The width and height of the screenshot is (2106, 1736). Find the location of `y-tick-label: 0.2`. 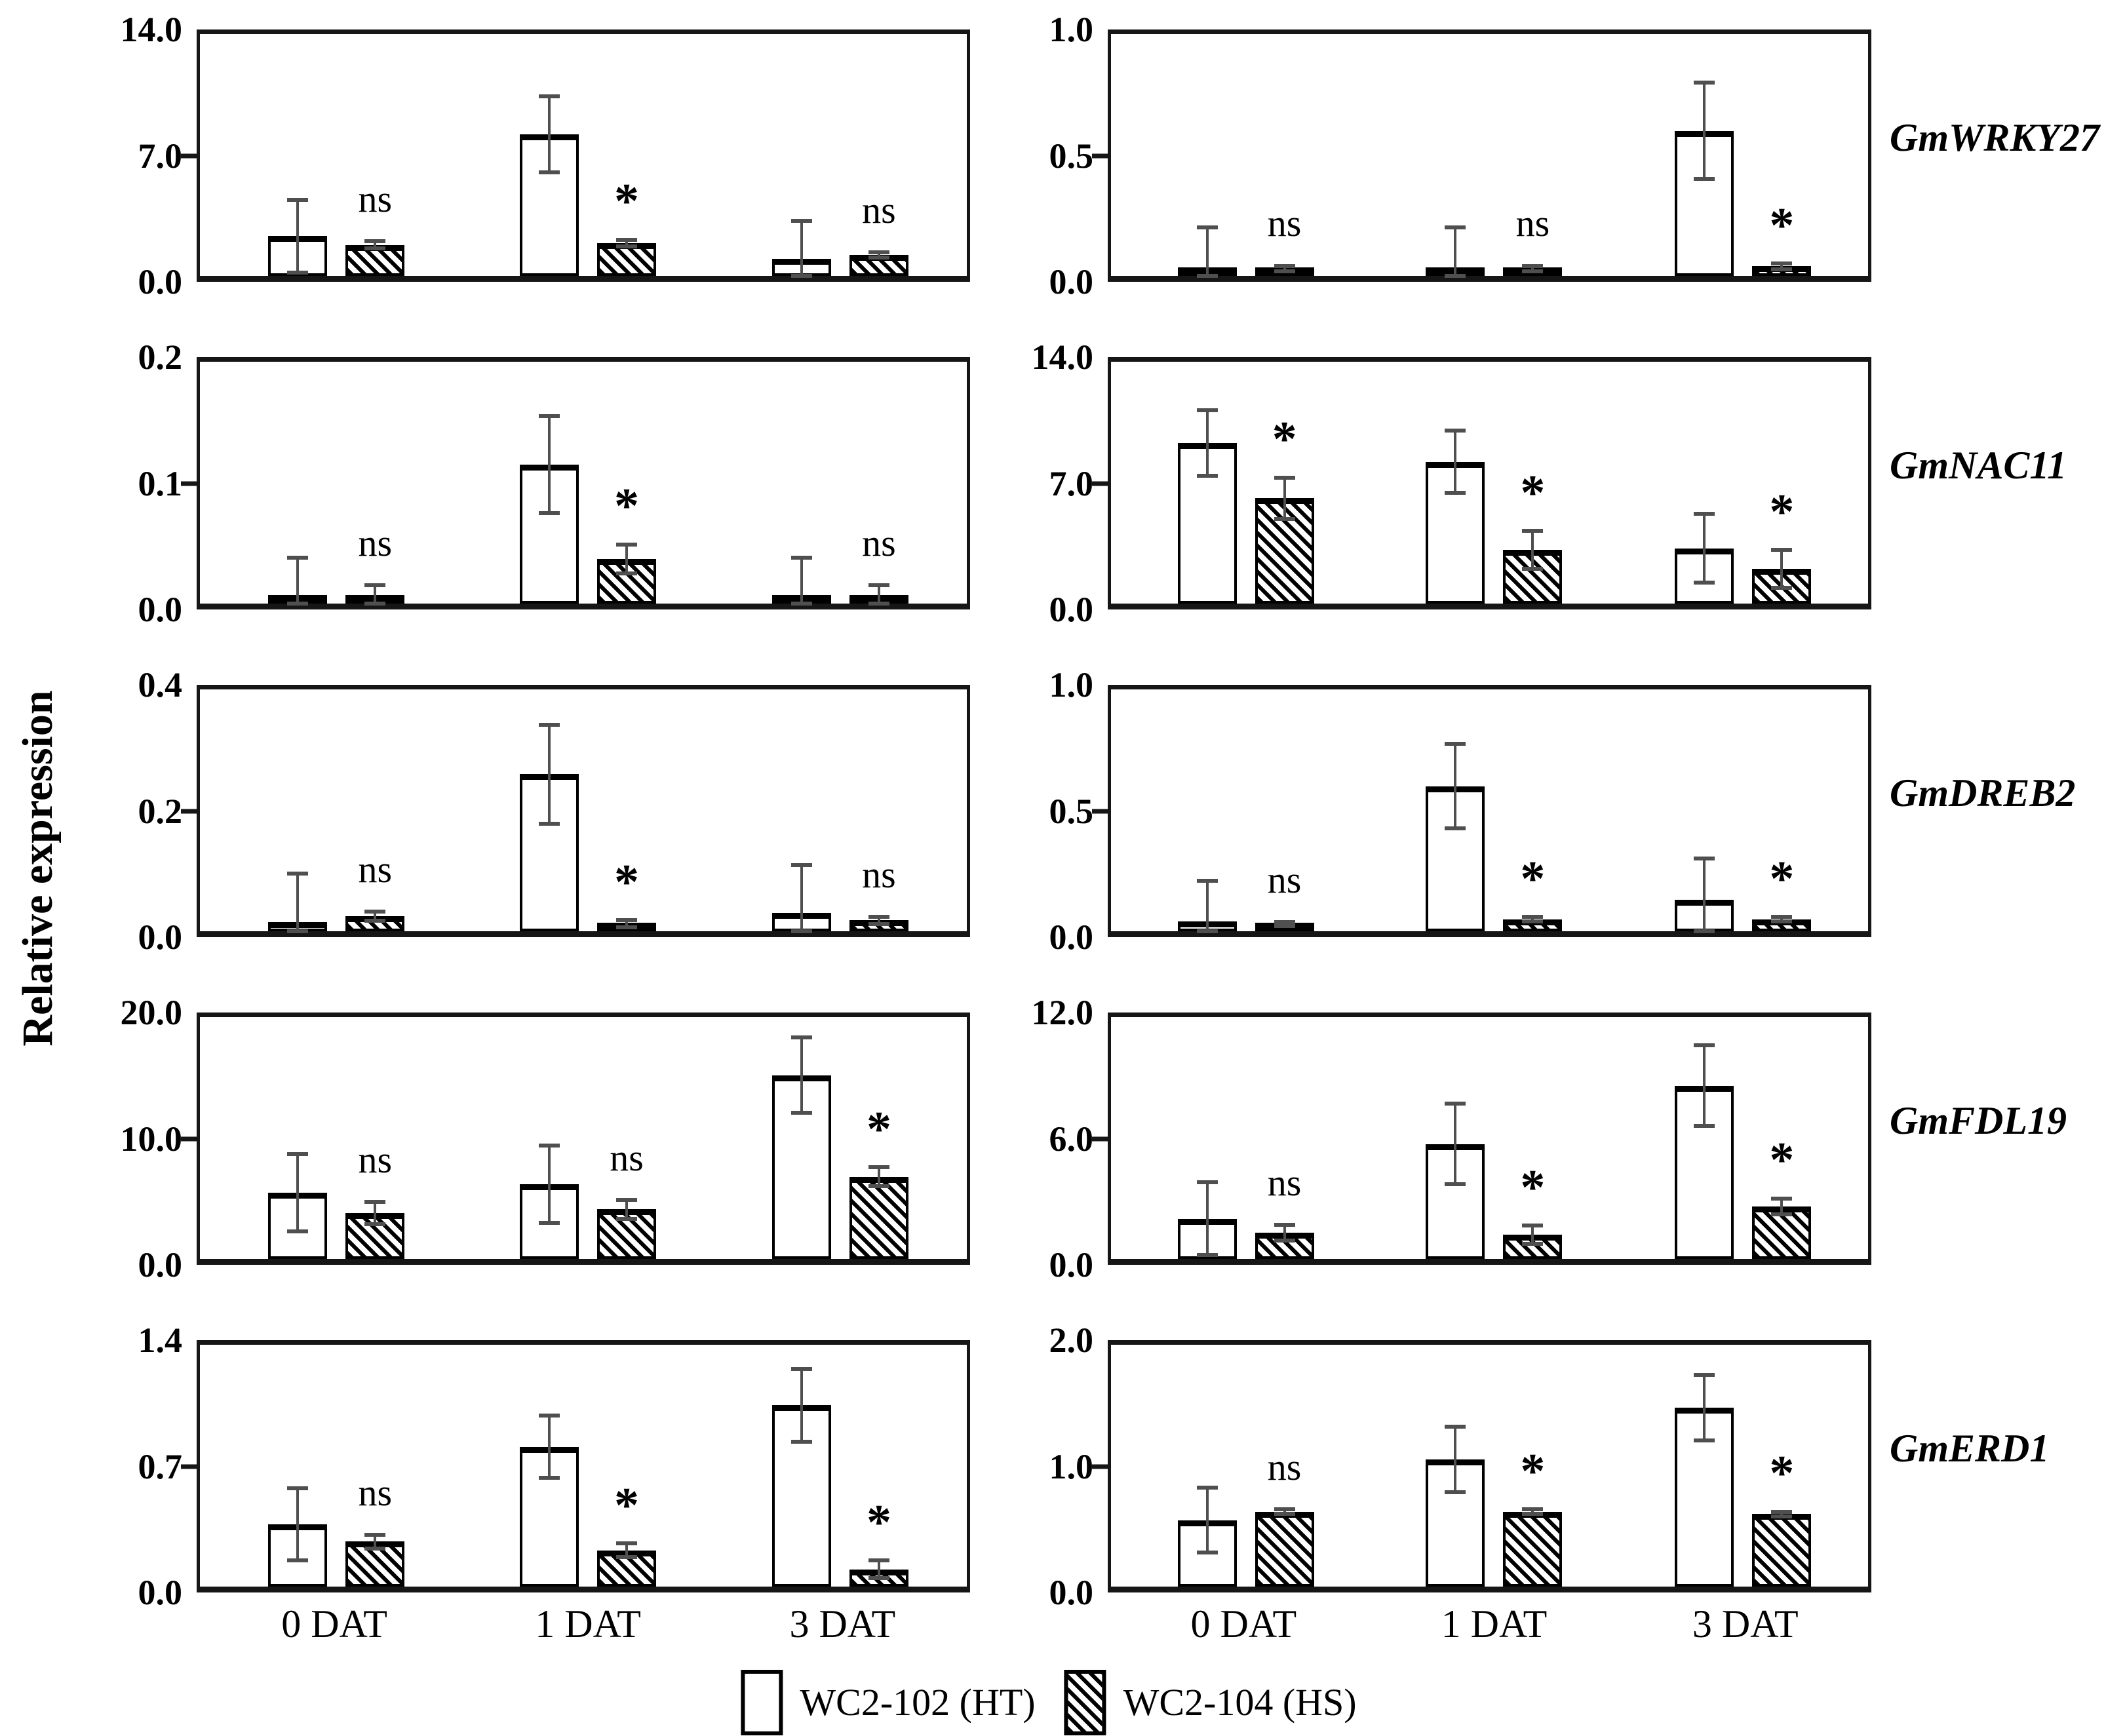

y-tick-label: 0.2 is located at coordinates (160, 357).